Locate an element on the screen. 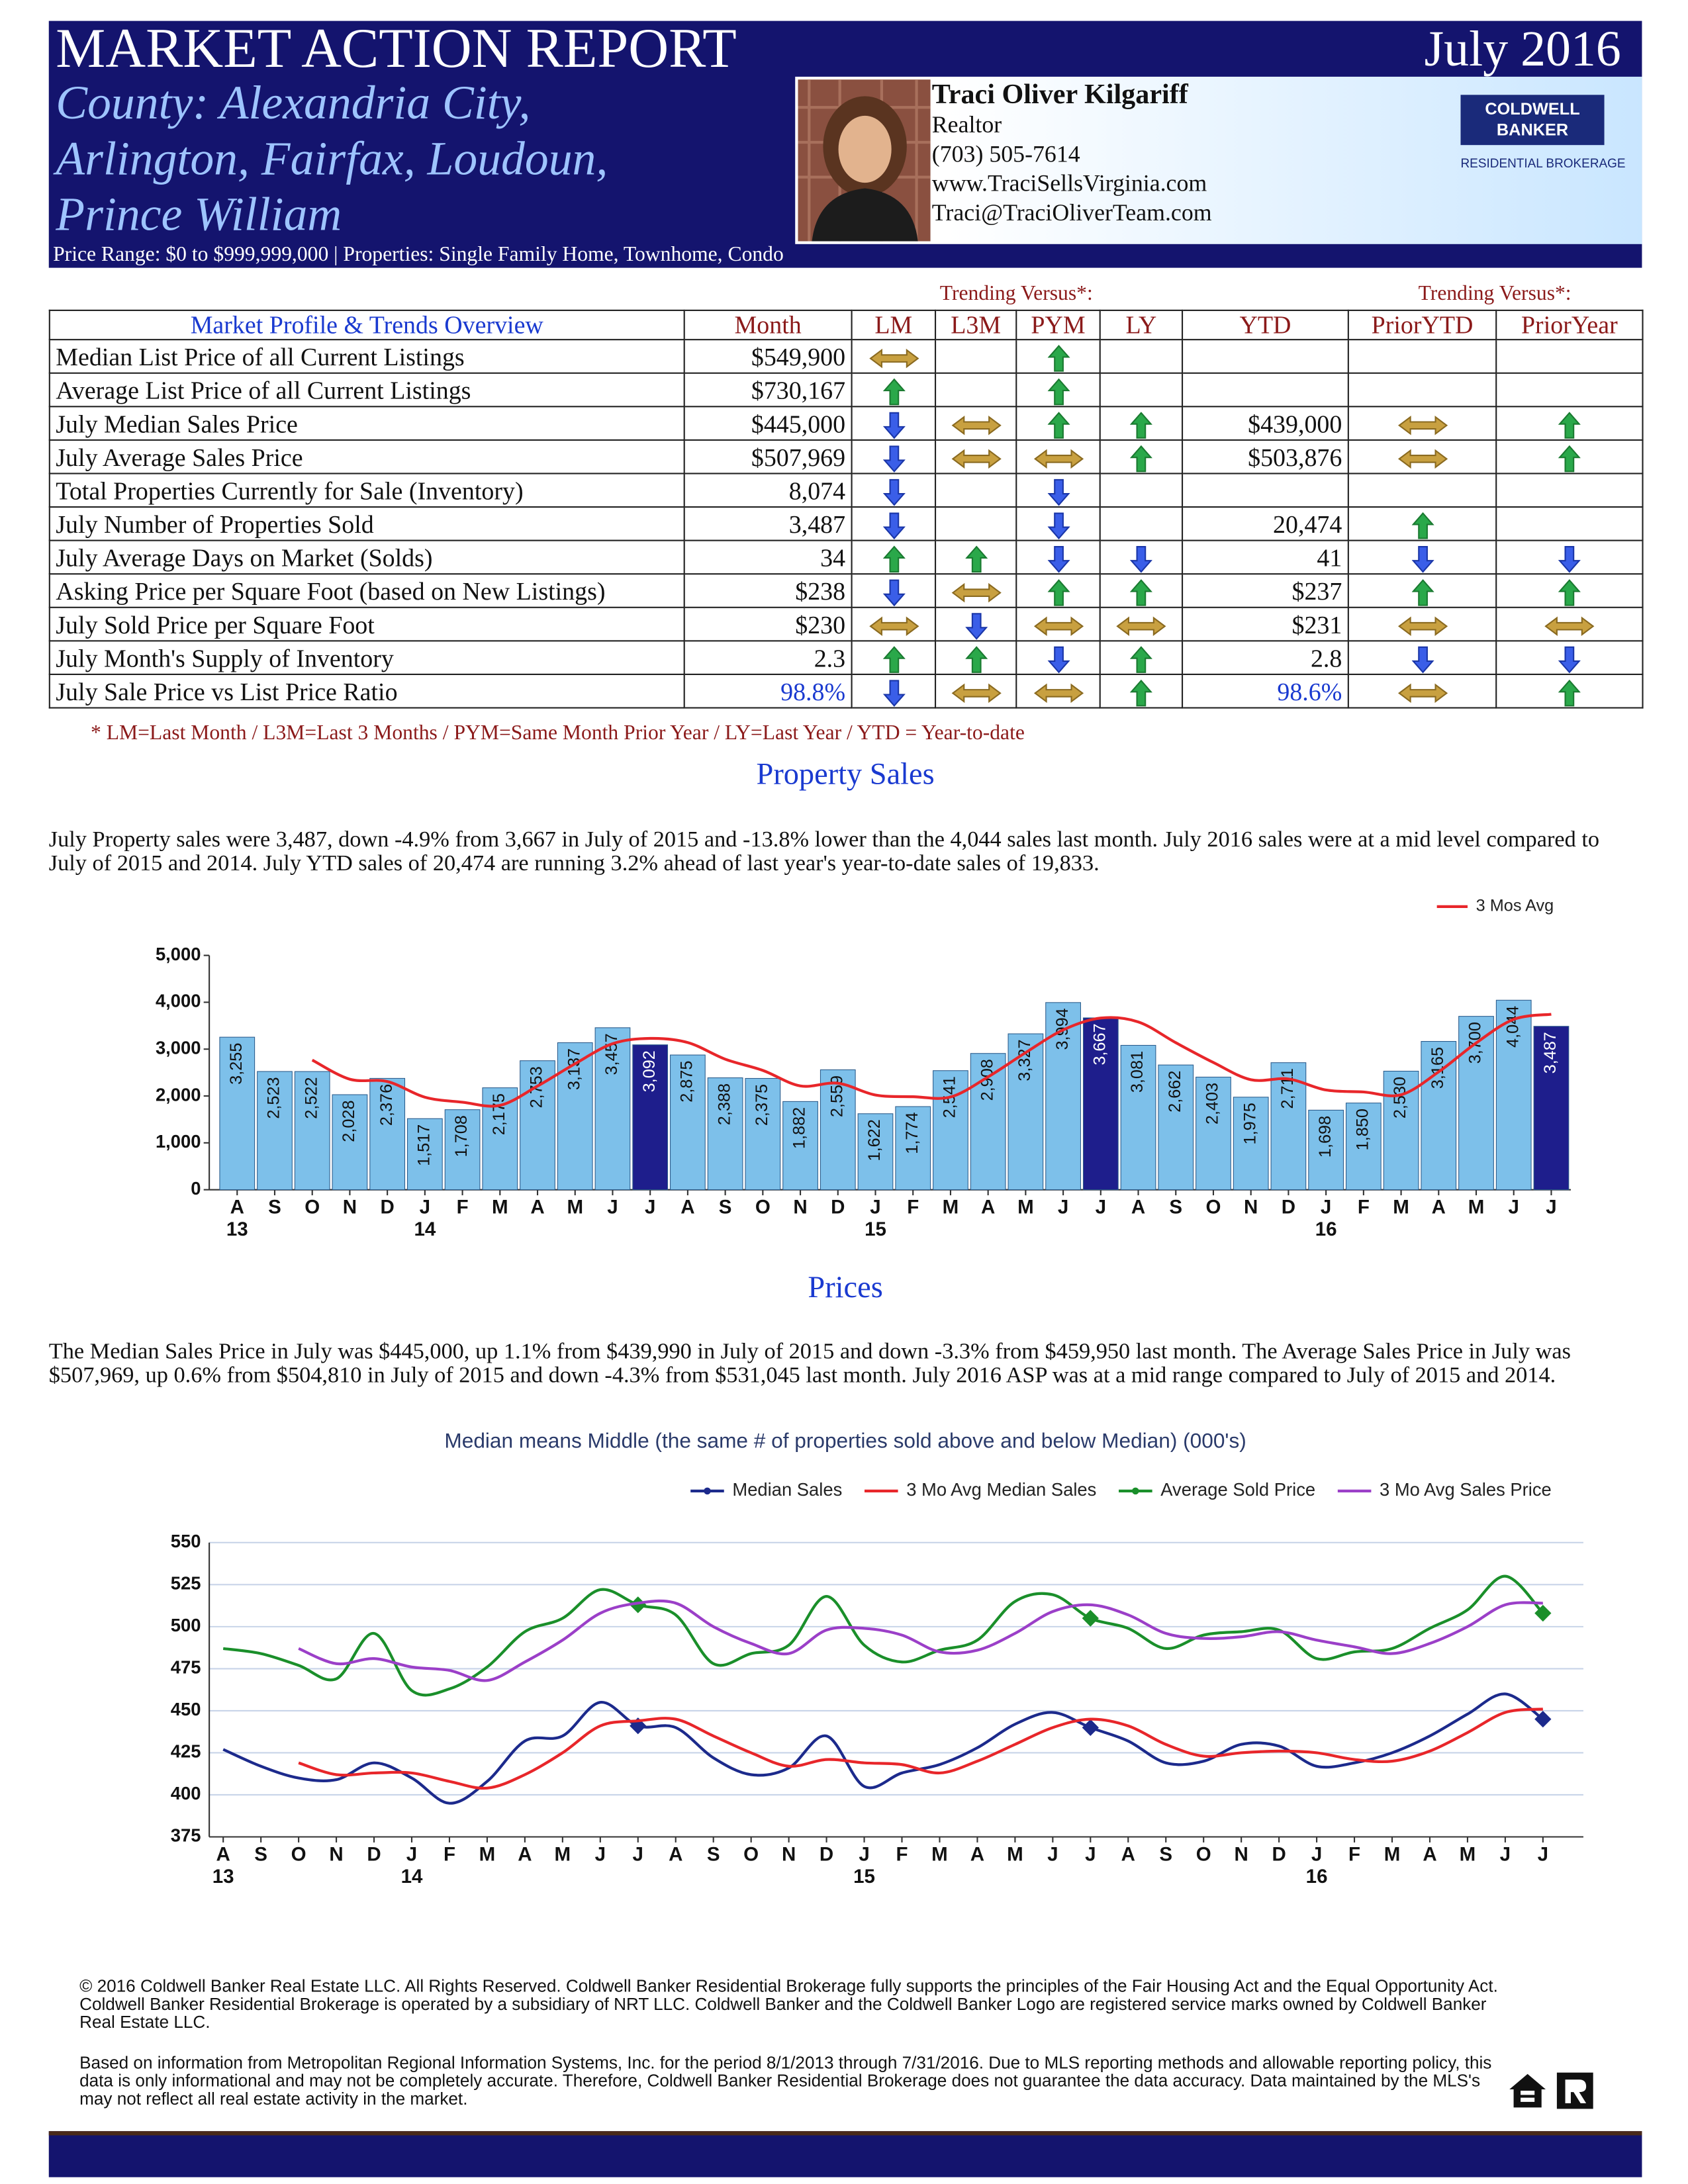 This screenshot has width=1688, height=2184. bar-value-label: 2,662 is located at coordinates (1175, 1092).